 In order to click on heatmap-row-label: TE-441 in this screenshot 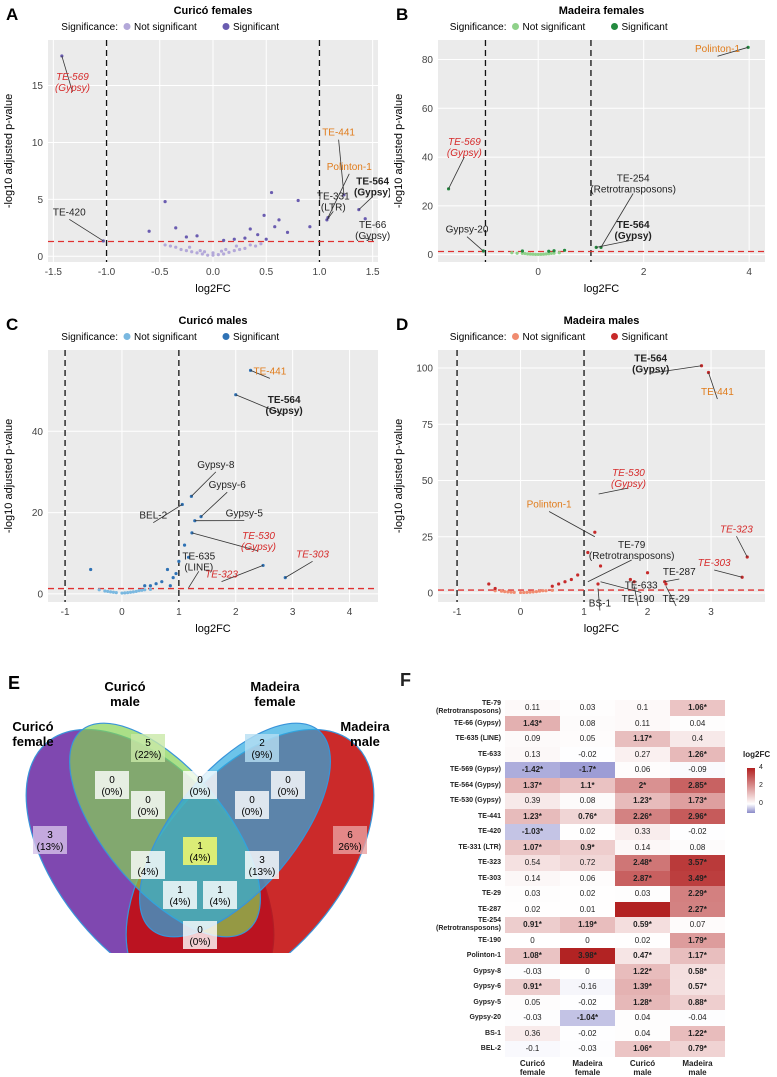, I will do `click(455, 817)`.